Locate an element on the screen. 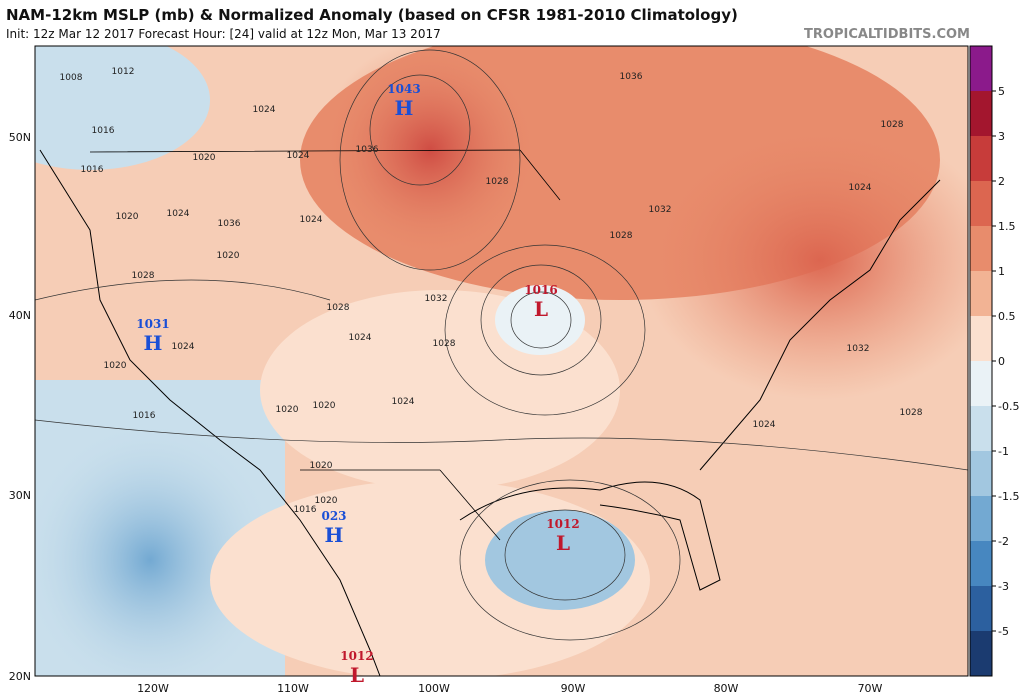 Image resolution: width=1024 pixels, height=696 pixels. colorbar-label: 1 is located at coordinates (1001, 271).